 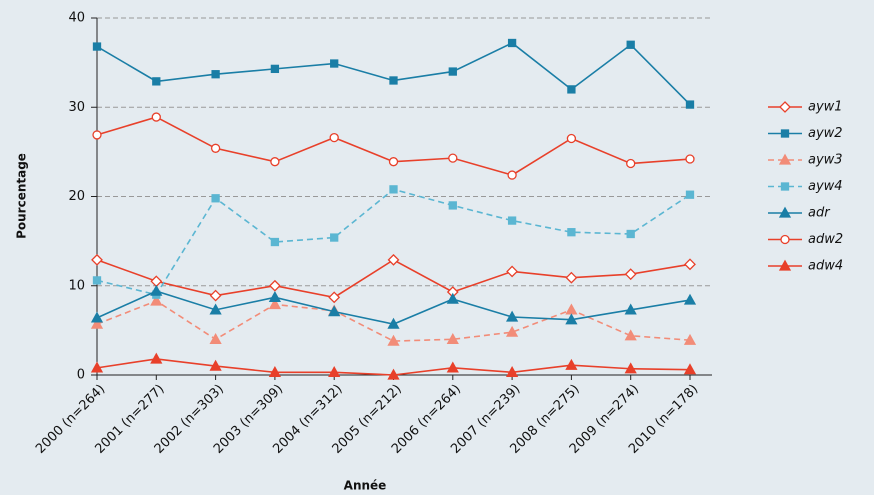 I want to click on y-tick-label: 0, so click(x=81, y=375).